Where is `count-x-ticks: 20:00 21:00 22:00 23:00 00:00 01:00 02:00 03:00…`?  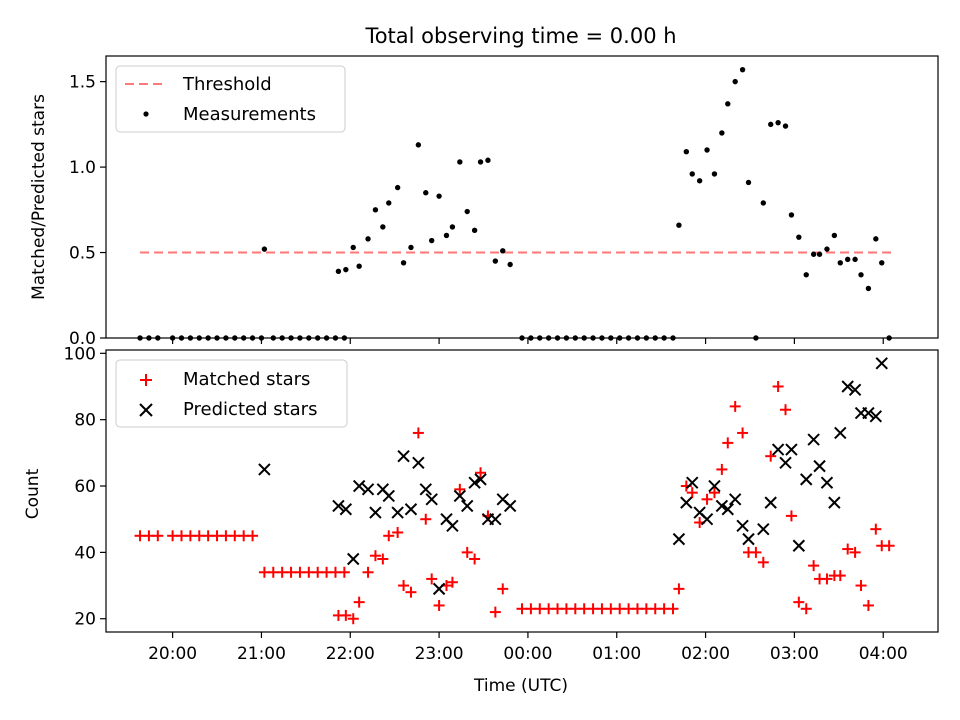 count-x-ticks: 20:00 21:00 22:00 23:00 00:00 01:00 02:00 03:00… is located at coordinates (528, 648).